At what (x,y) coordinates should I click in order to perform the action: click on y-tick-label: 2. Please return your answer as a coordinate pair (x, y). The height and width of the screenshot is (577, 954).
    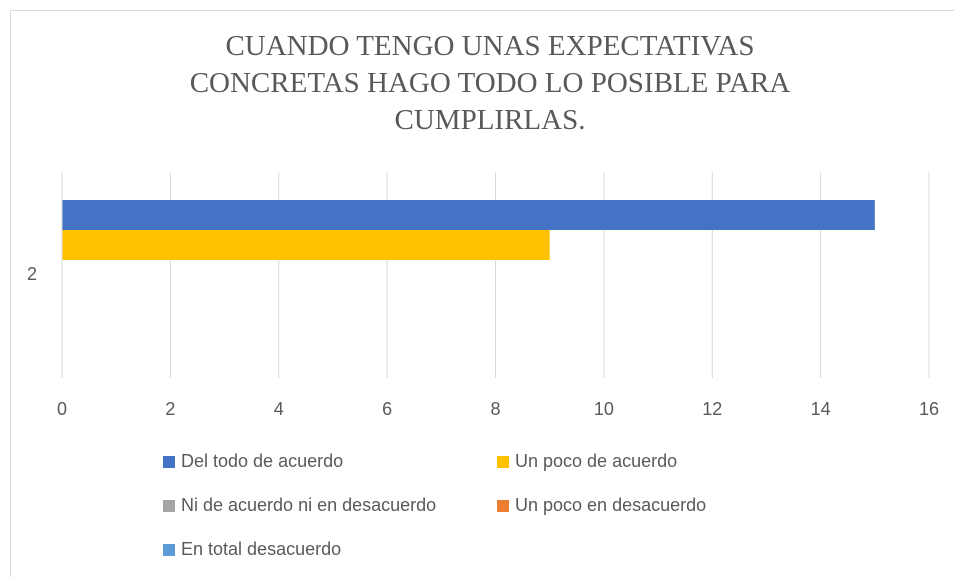
    Looking at the image, I should click on (32, 274).